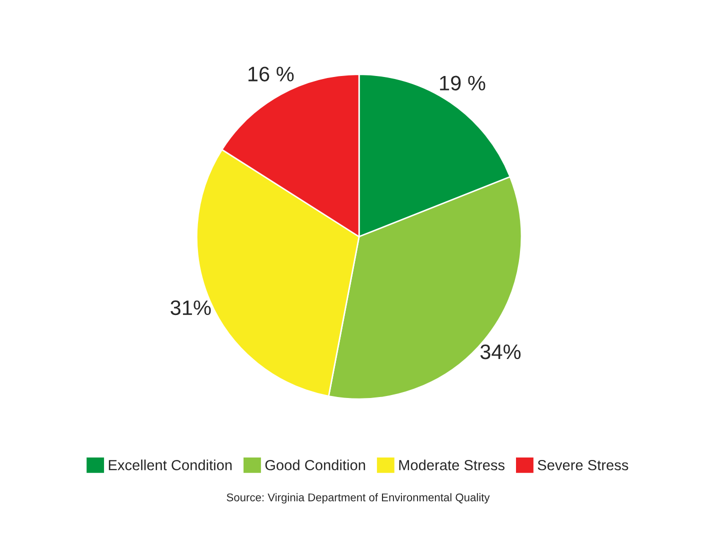 This screenshot has width=716, height=533. I want to click on legend-label: Moderate Stress, so click(452, 465).